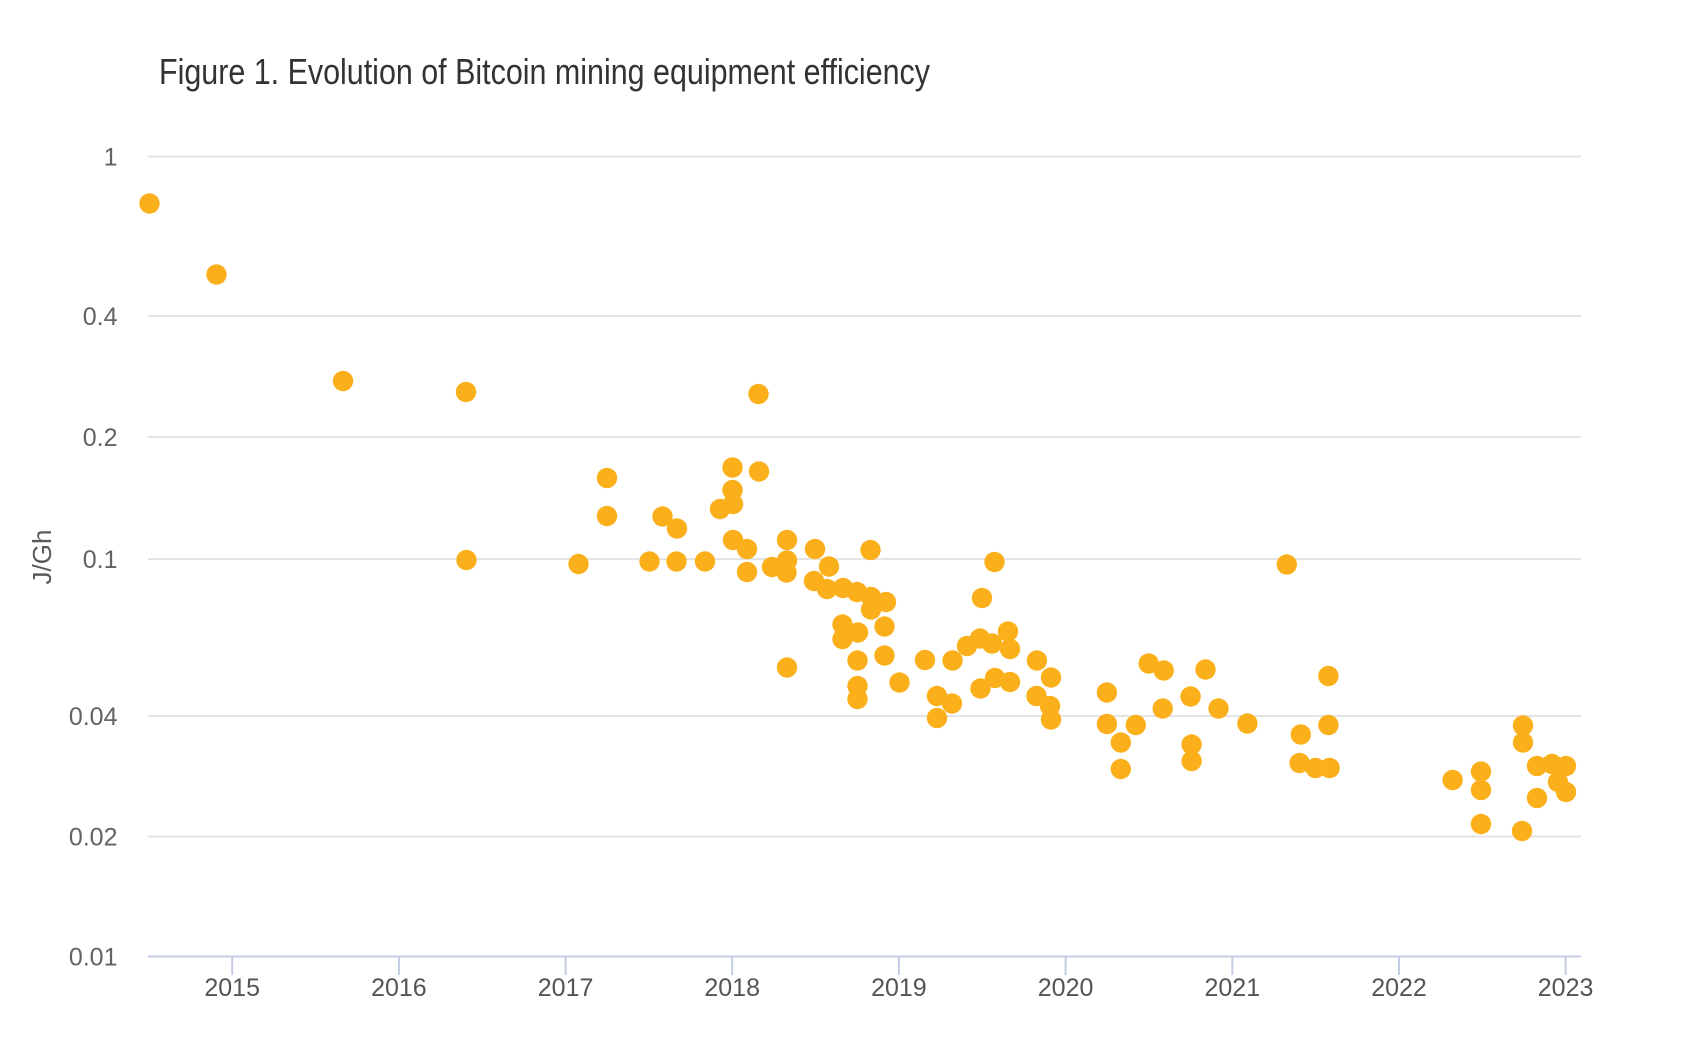  What do you see at coordinates (732, 988) in the screenshot?
I see `svg-text: 2018` at bounding box center [732, 988].